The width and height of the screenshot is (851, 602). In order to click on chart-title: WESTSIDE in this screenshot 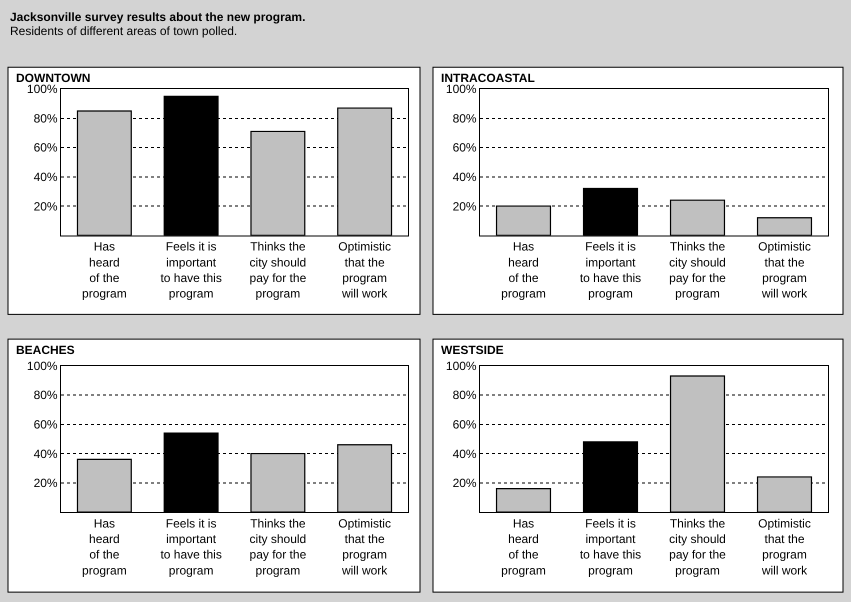, I will do `click(472, 350)`.